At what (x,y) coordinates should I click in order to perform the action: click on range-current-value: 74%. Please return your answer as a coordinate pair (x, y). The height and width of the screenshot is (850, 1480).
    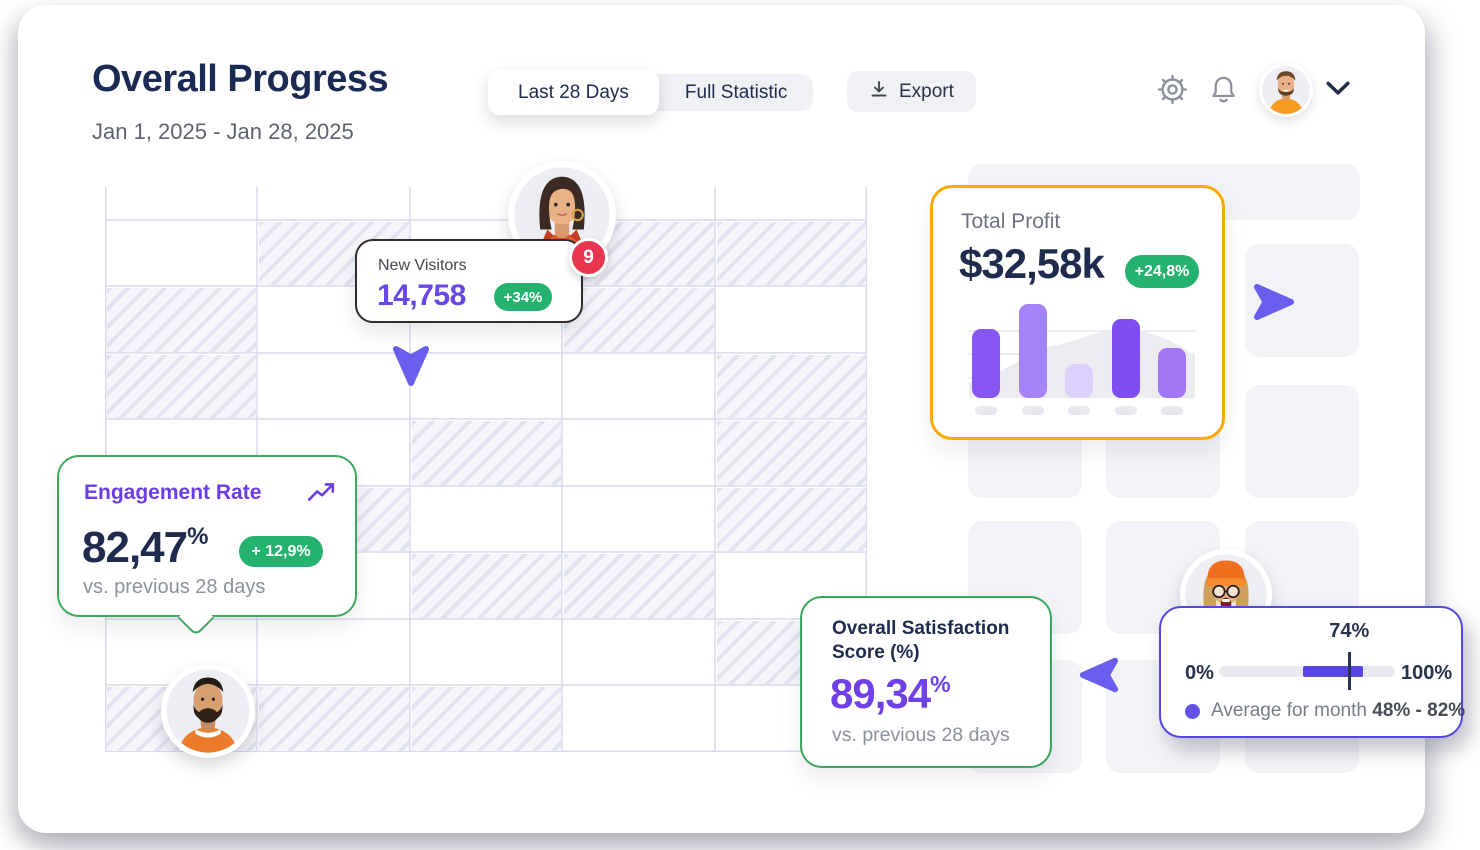
    Looking at the image, I should click on (1349, 631).